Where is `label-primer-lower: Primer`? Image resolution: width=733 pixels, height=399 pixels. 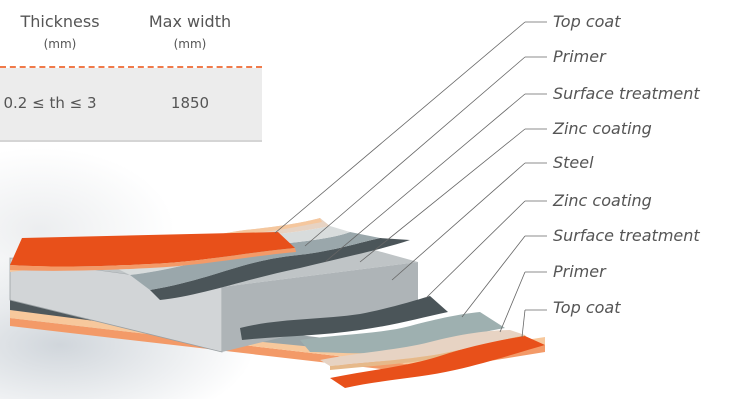 label-primer-lower: Primer is located at coordinates (579, 271).